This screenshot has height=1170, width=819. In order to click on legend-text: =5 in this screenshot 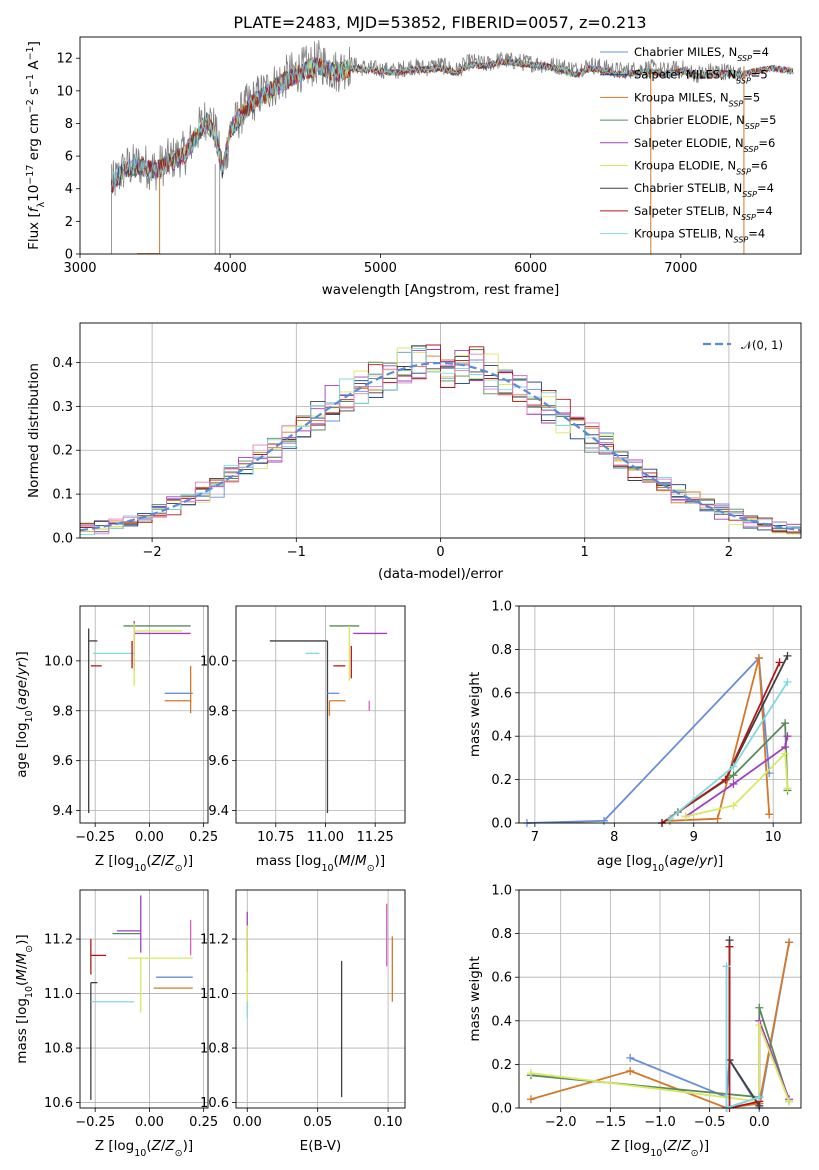, I will do `click(751, 97)`.